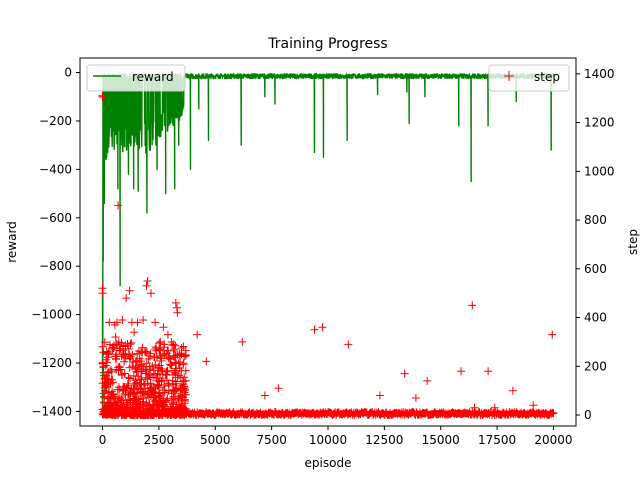 The image size is (640, 480). What do you see at coordinates (441, 440) in the screenshot?
I see `x-tick-label: 15000` at bounding box center [441, 440].